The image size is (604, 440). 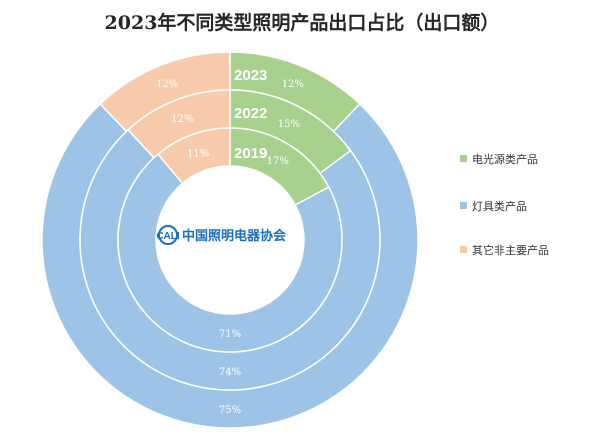 What do you see at coordinates (289, 124) in the screenshot?
I see `data-label: 15%` at bounding box center [289, 124].